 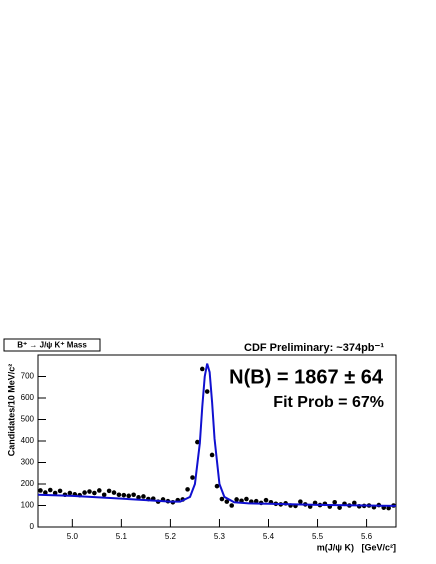 I want to click on x-tick-label: 5.2, so click(x=171, y=536).